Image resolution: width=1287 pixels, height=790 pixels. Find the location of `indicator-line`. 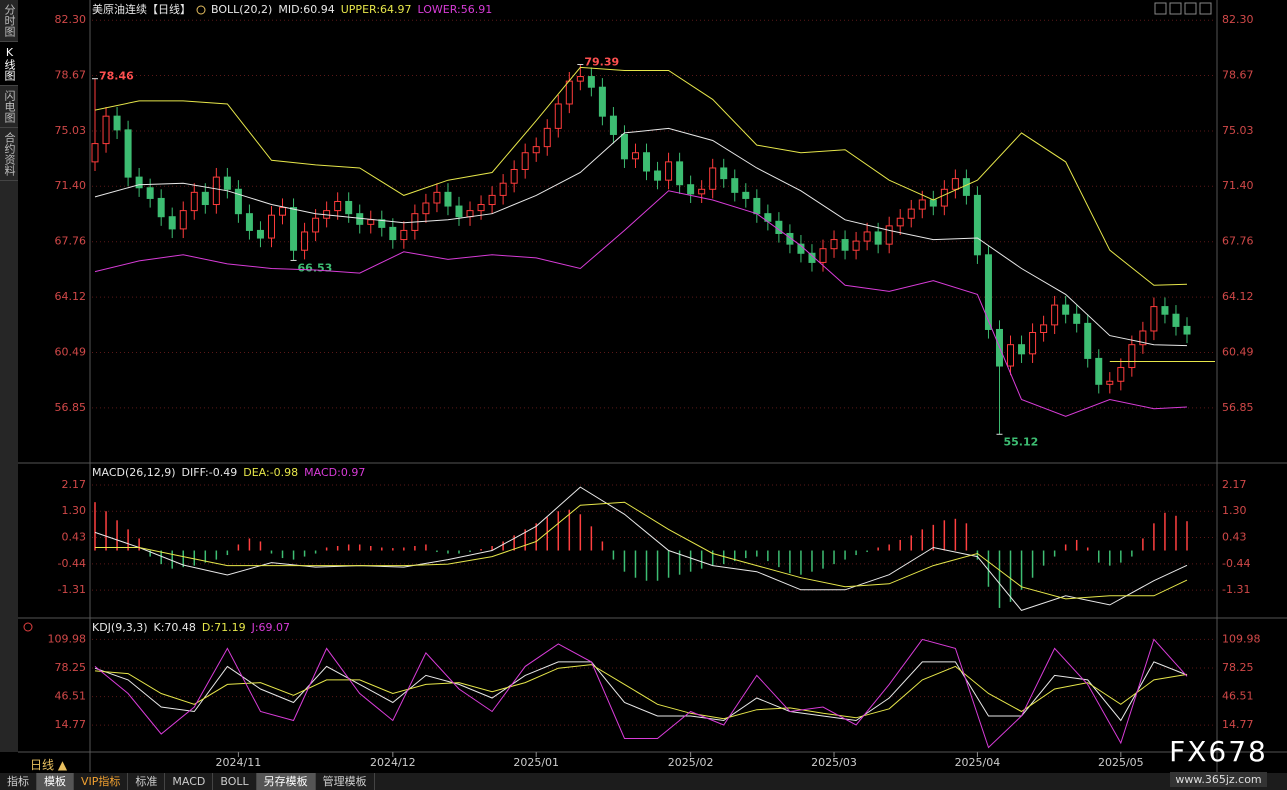

indicator-line is located at coordinates (641, 691).